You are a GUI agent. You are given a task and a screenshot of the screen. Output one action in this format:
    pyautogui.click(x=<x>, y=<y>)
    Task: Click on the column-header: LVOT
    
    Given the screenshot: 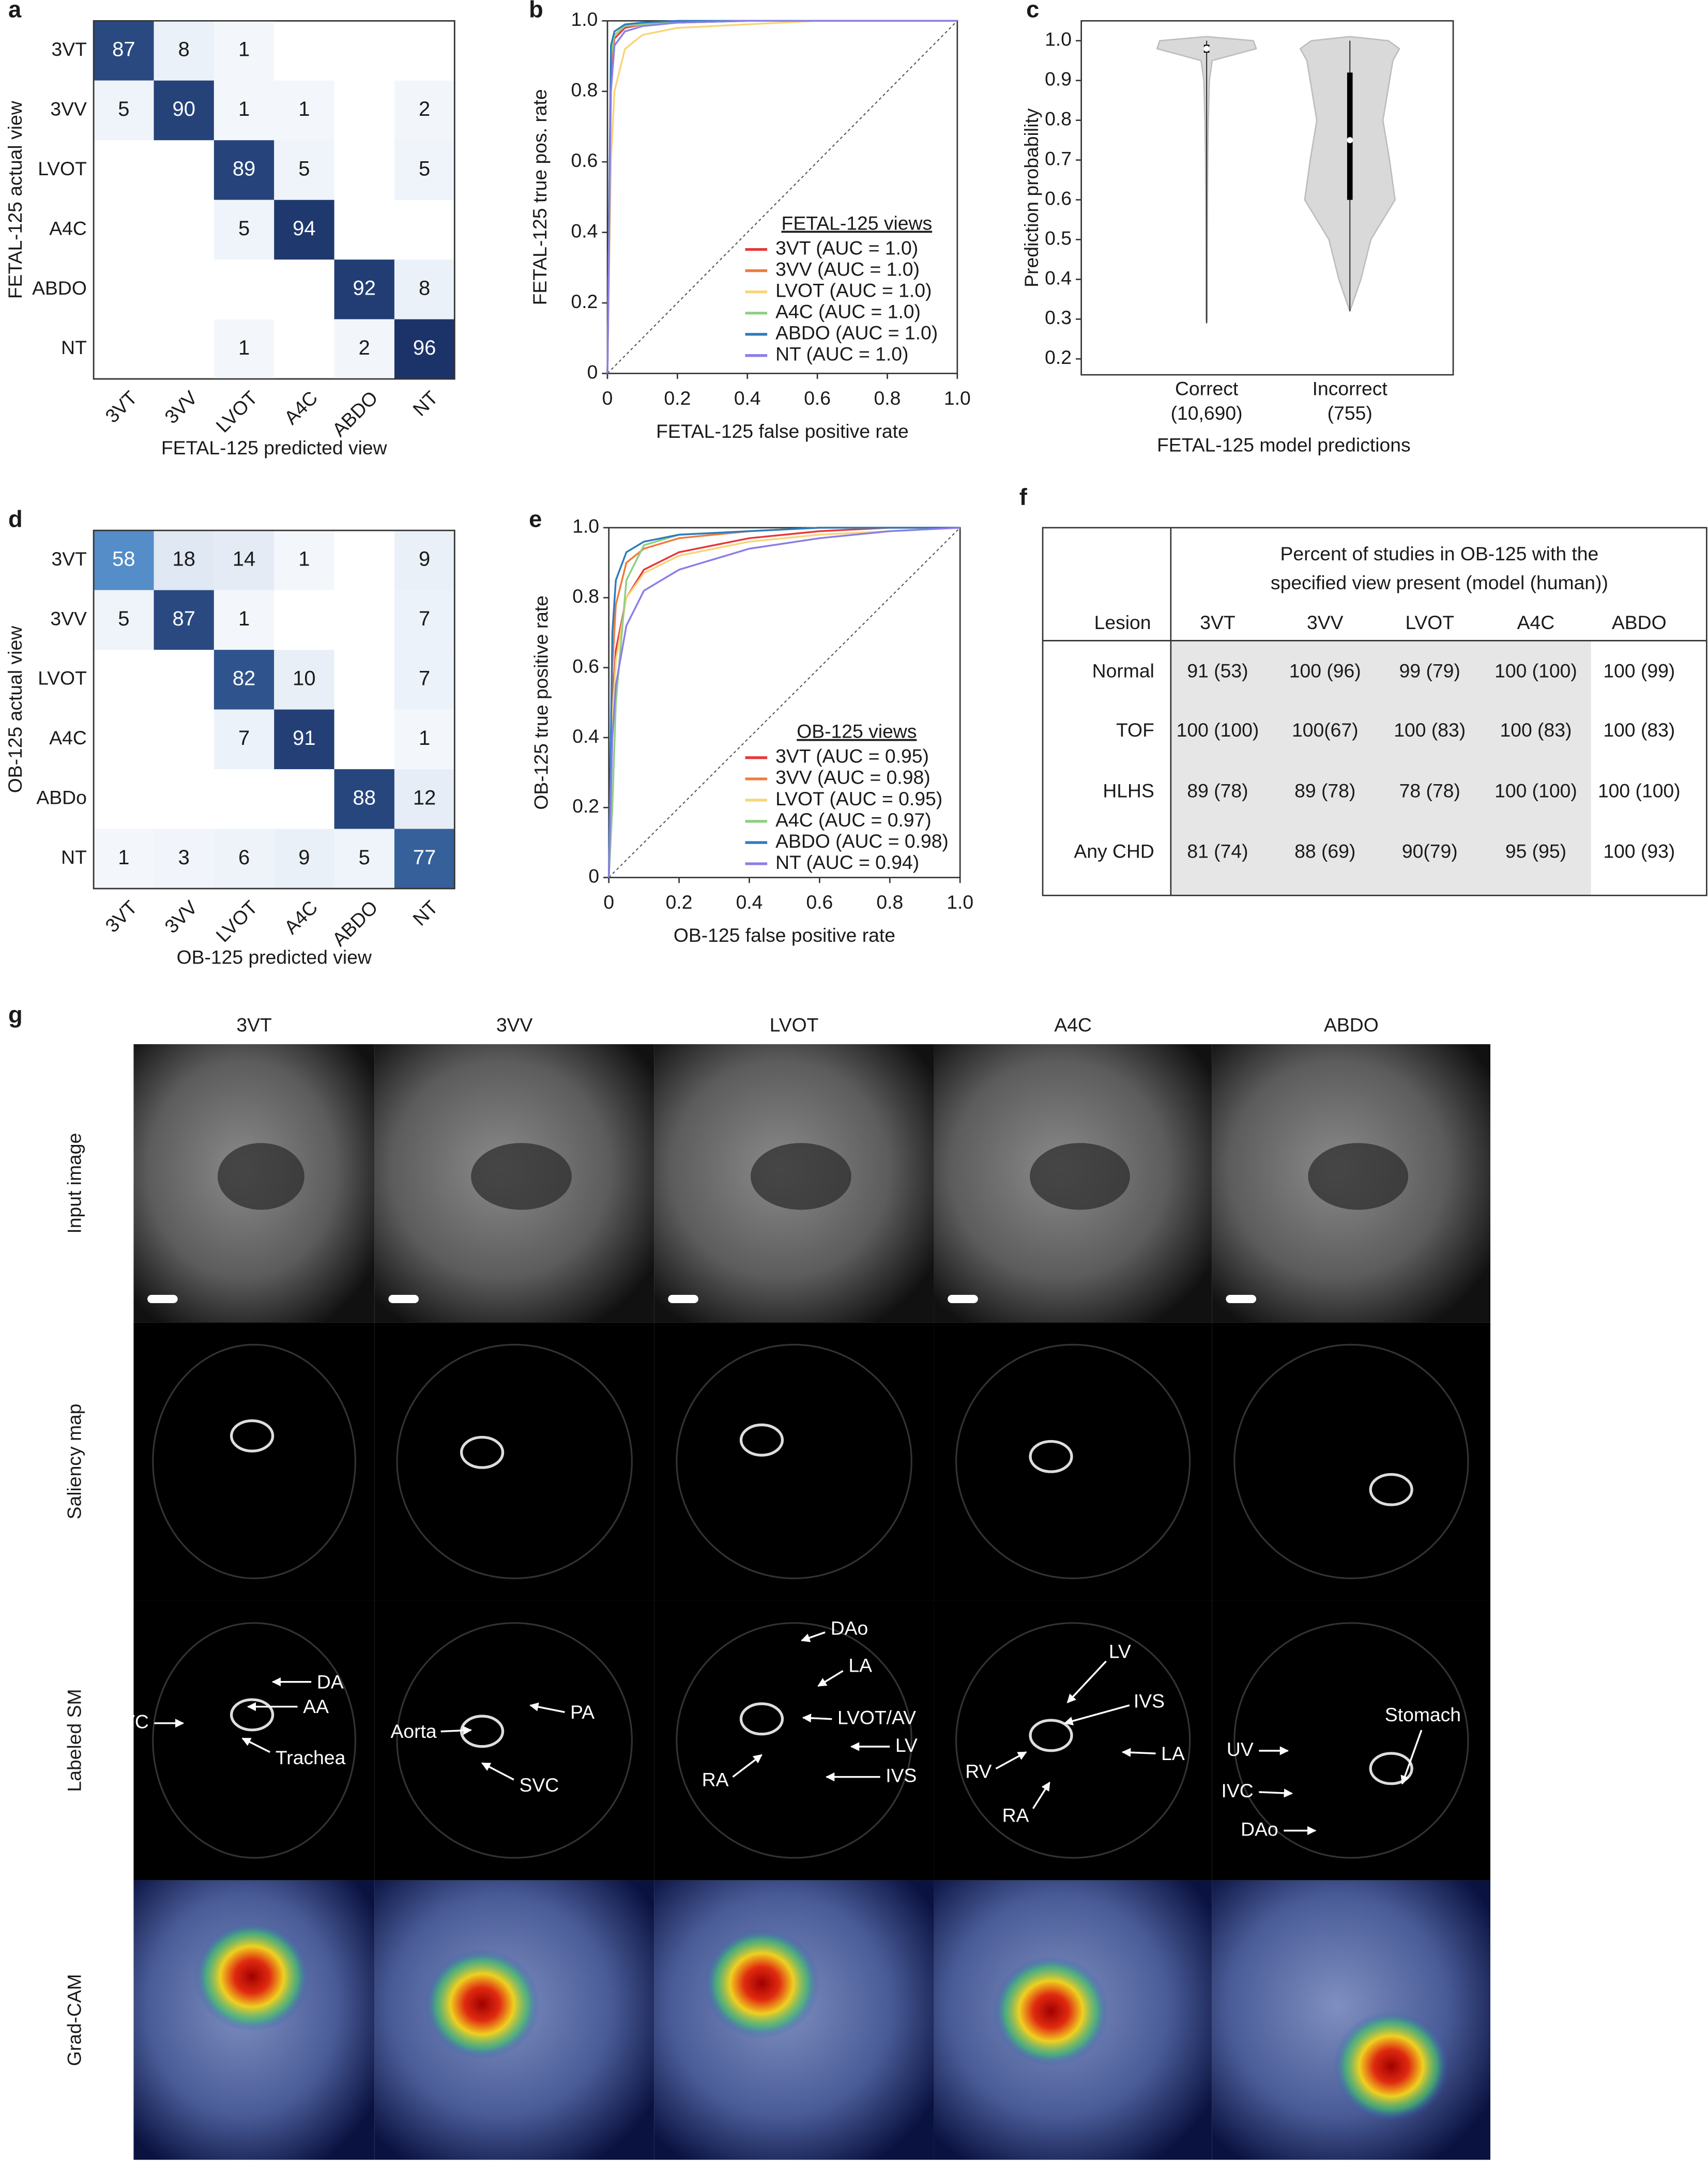 What is the action you would take?
    pyautogui.click(x=1429, y=622)
    